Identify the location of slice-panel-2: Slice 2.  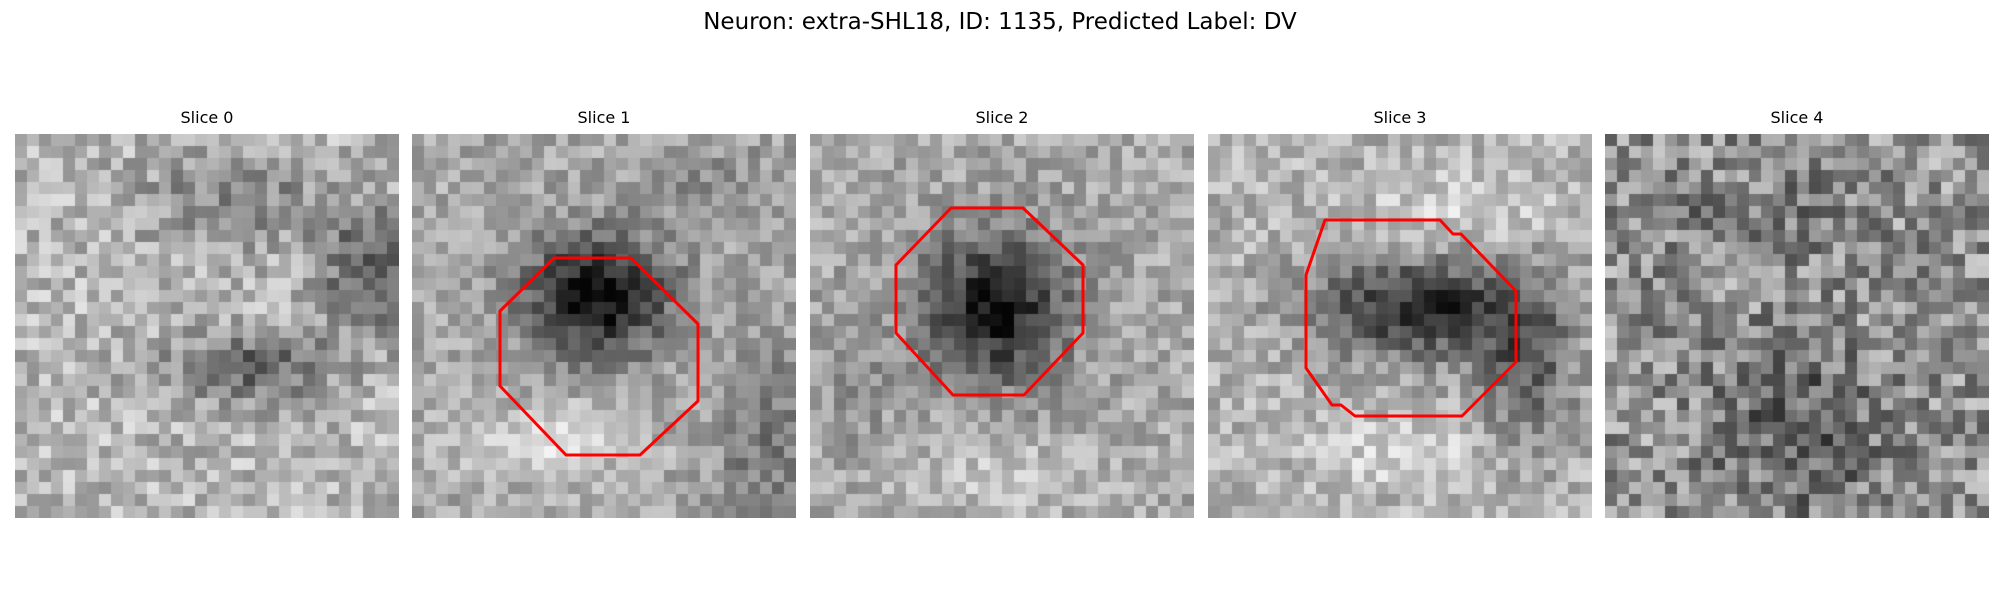
(1002, 313).